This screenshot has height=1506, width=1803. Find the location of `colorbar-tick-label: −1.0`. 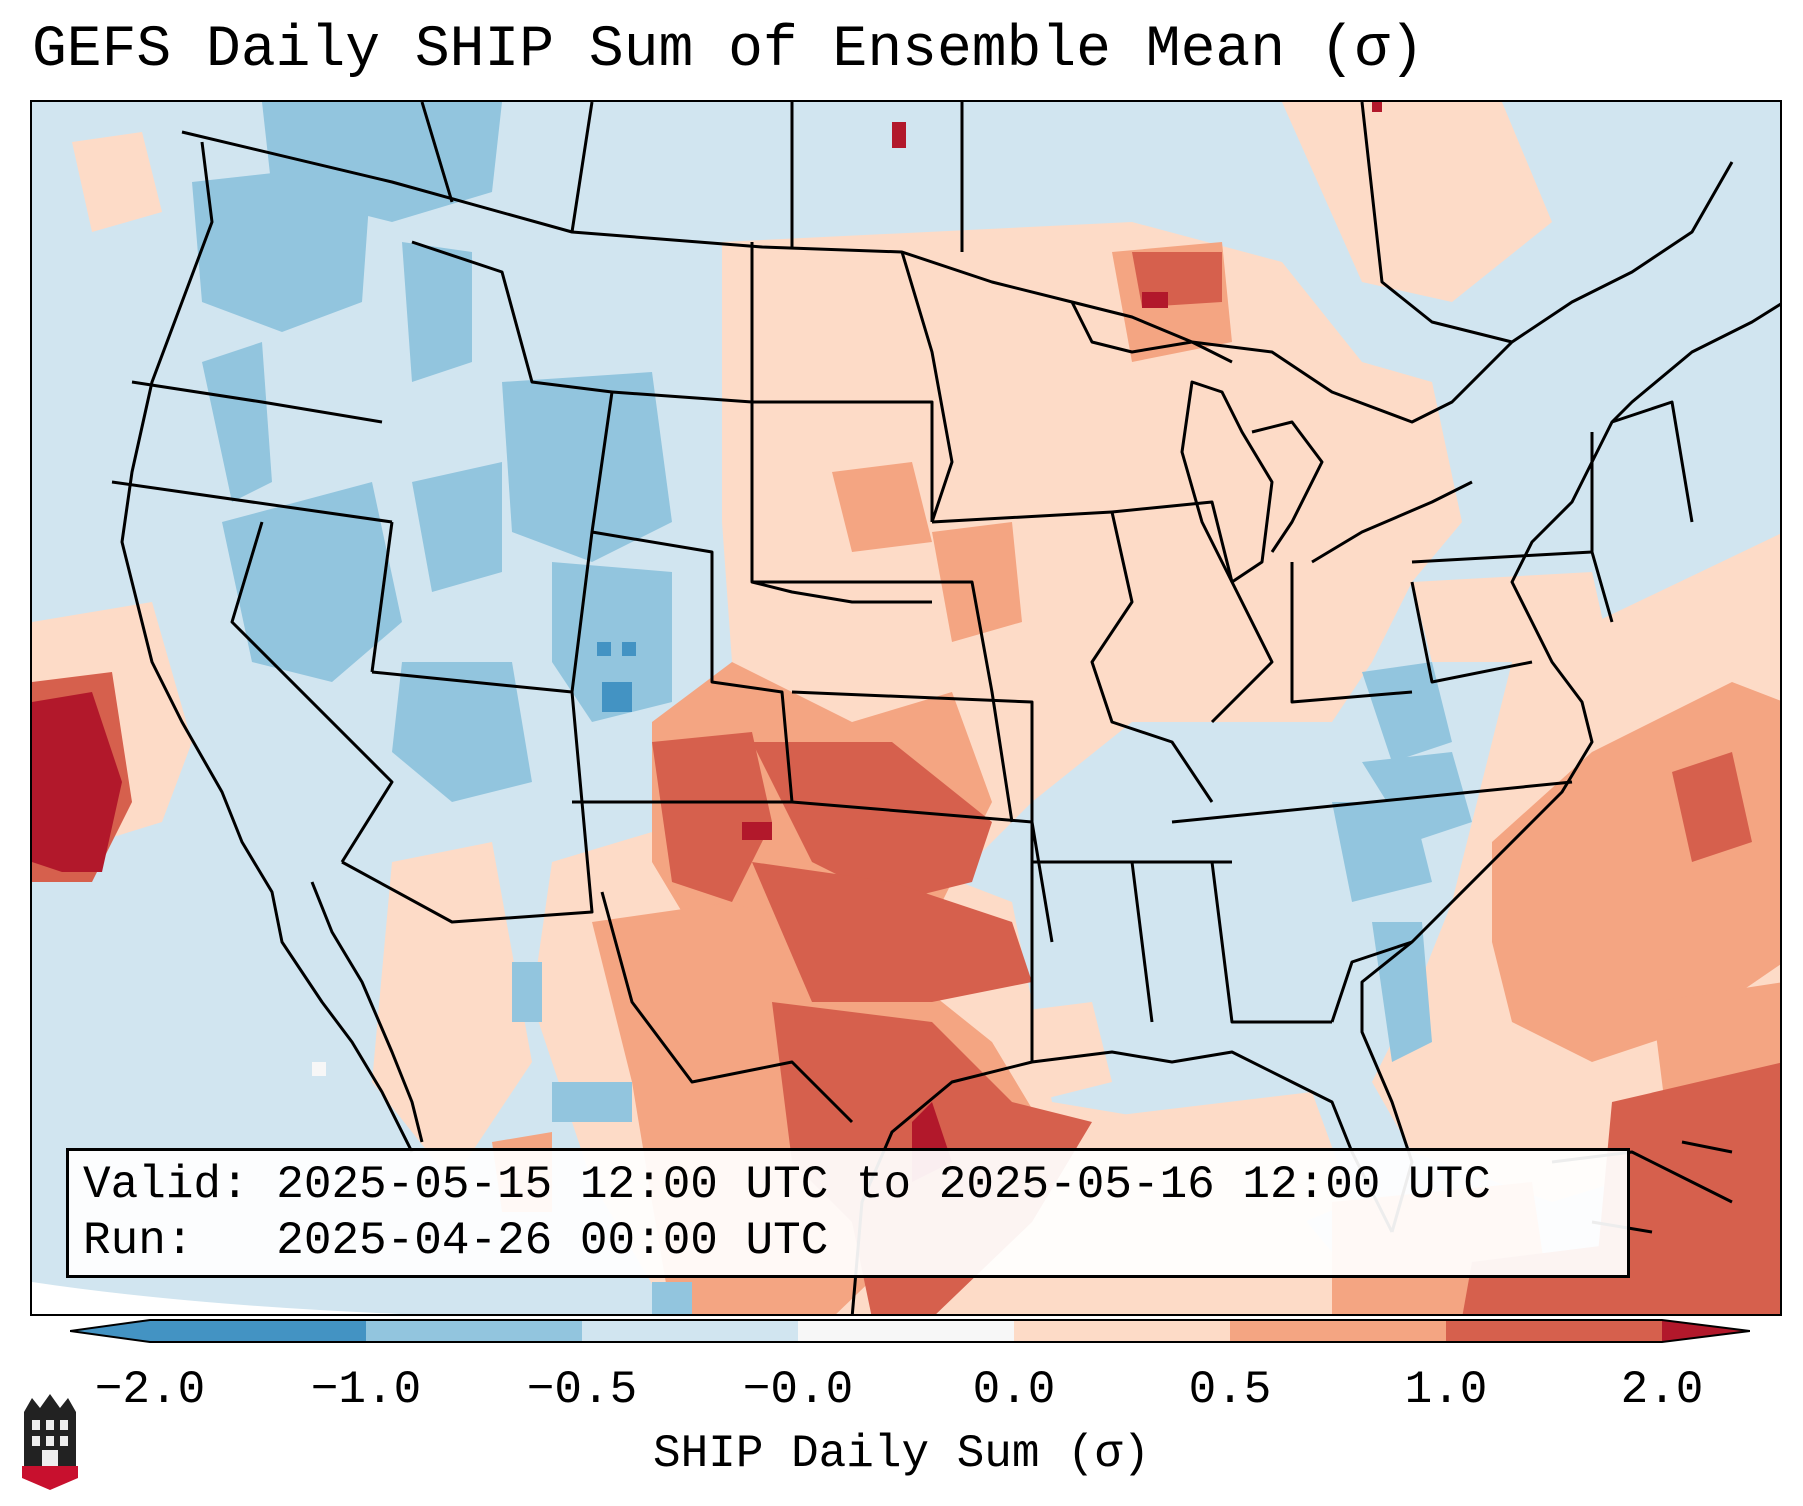

colorbar-tick-label: −1.0 is located at coordinates (366, 1390).